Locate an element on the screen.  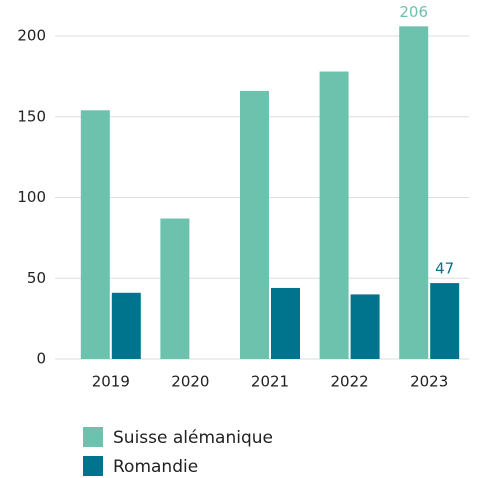
y-tick-label: 200 is located at coordinates (31, 36).